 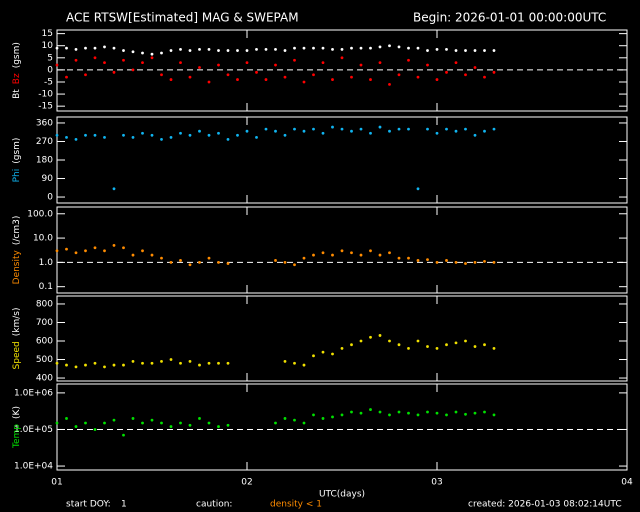 What do you see at coordinates (182, 18) in the screenshot?
I see `chart-title: ACE RTSW[Estimated] MAG & SWEPAM` at bounding box center [182, 18].